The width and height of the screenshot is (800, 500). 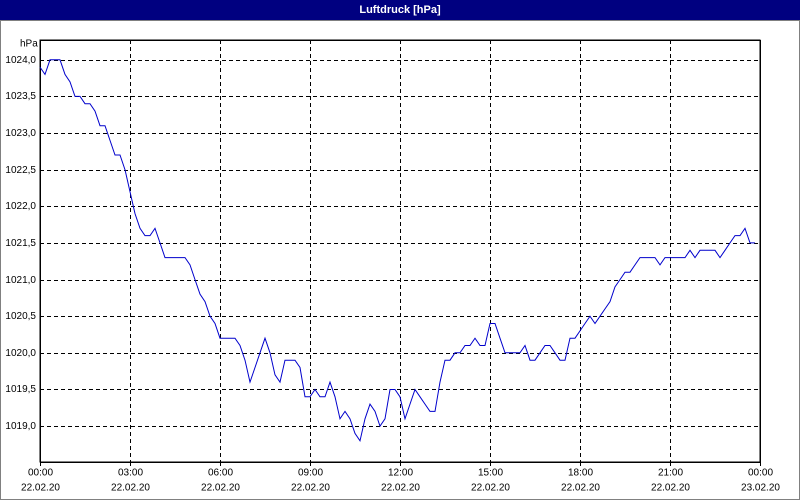 What do you see at coordinates (20, 353) in the screenshot?
I see `y-tick-label: 1020,0` at bounding box center [20, 353].